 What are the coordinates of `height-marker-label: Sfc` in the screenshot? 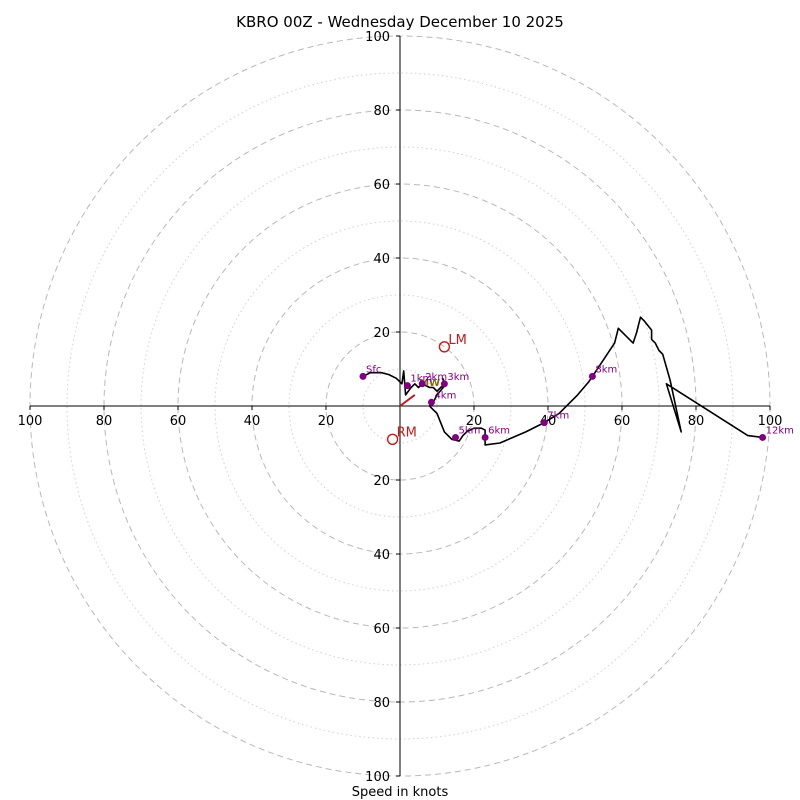 It's located at (373, 369).